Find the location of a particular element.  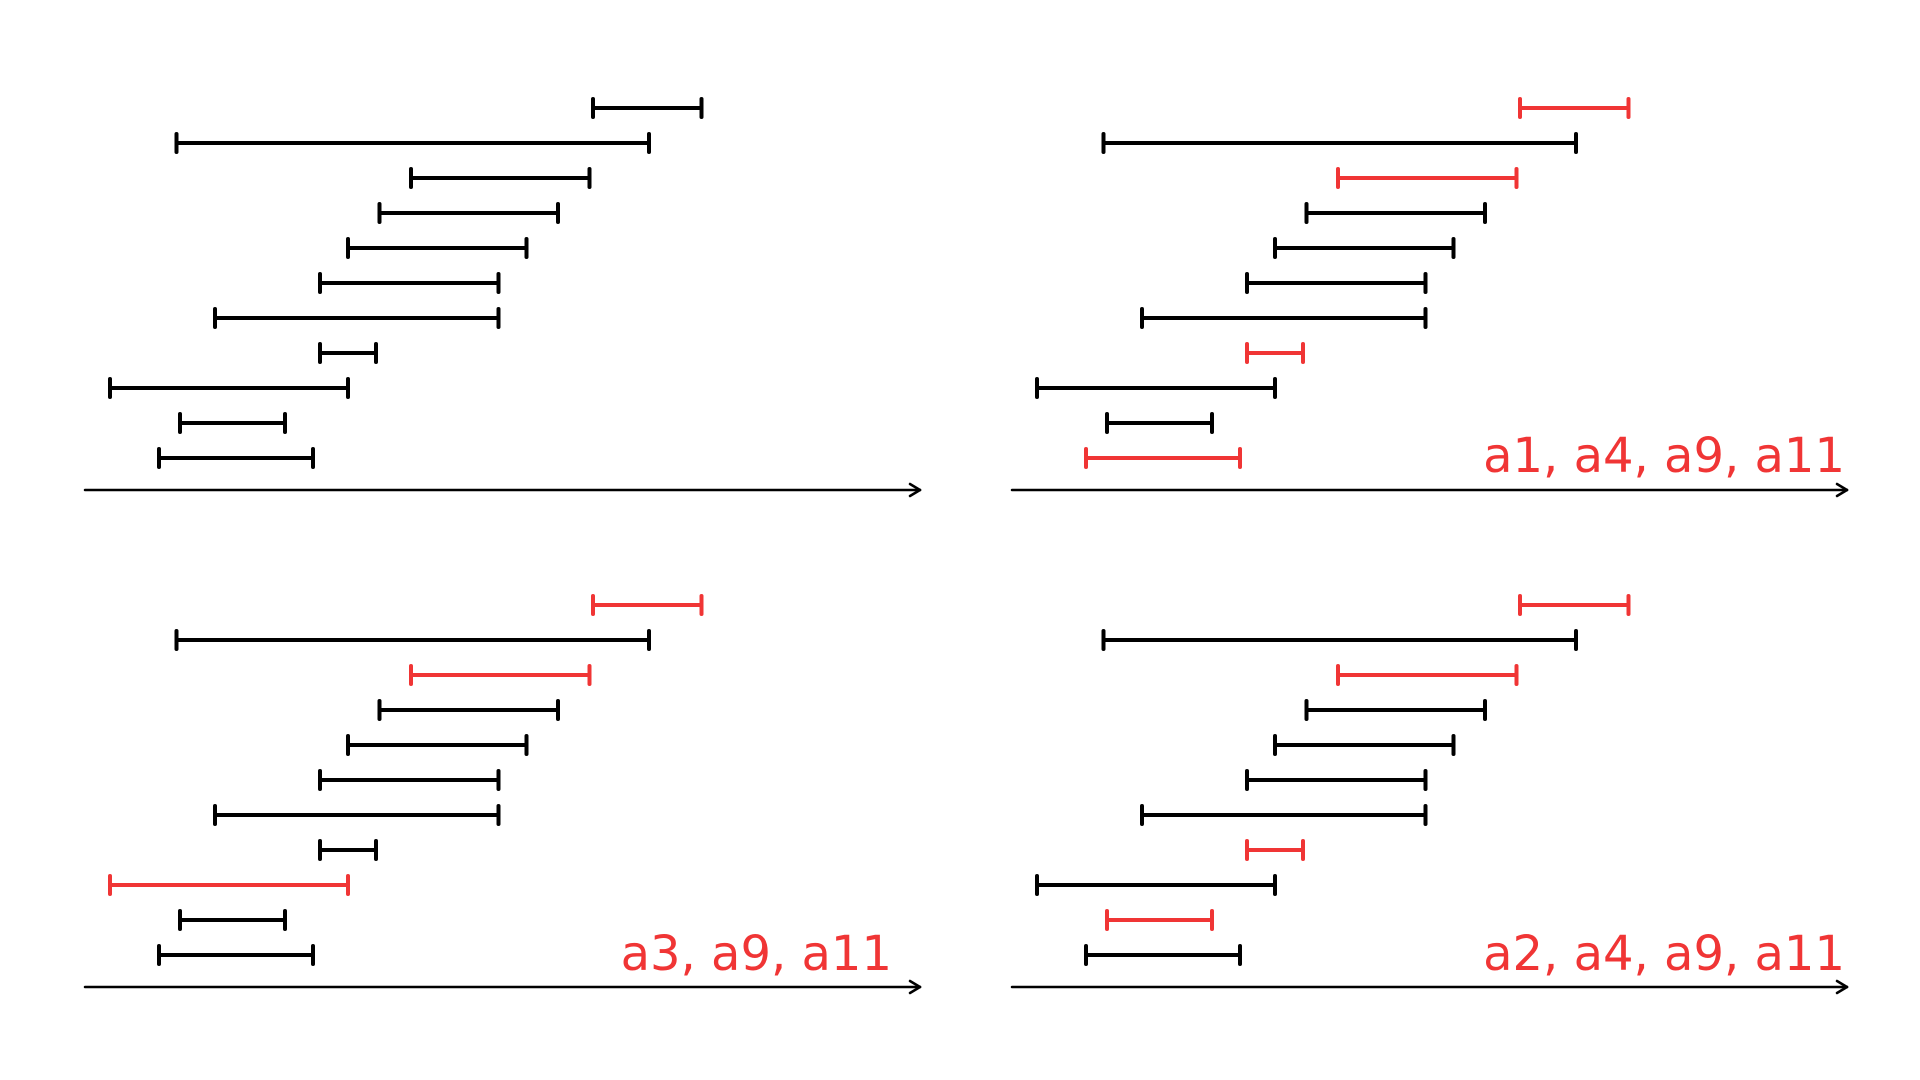

solution-label: a1, a4, a9, a11 is located at coordinates (1664, 456).